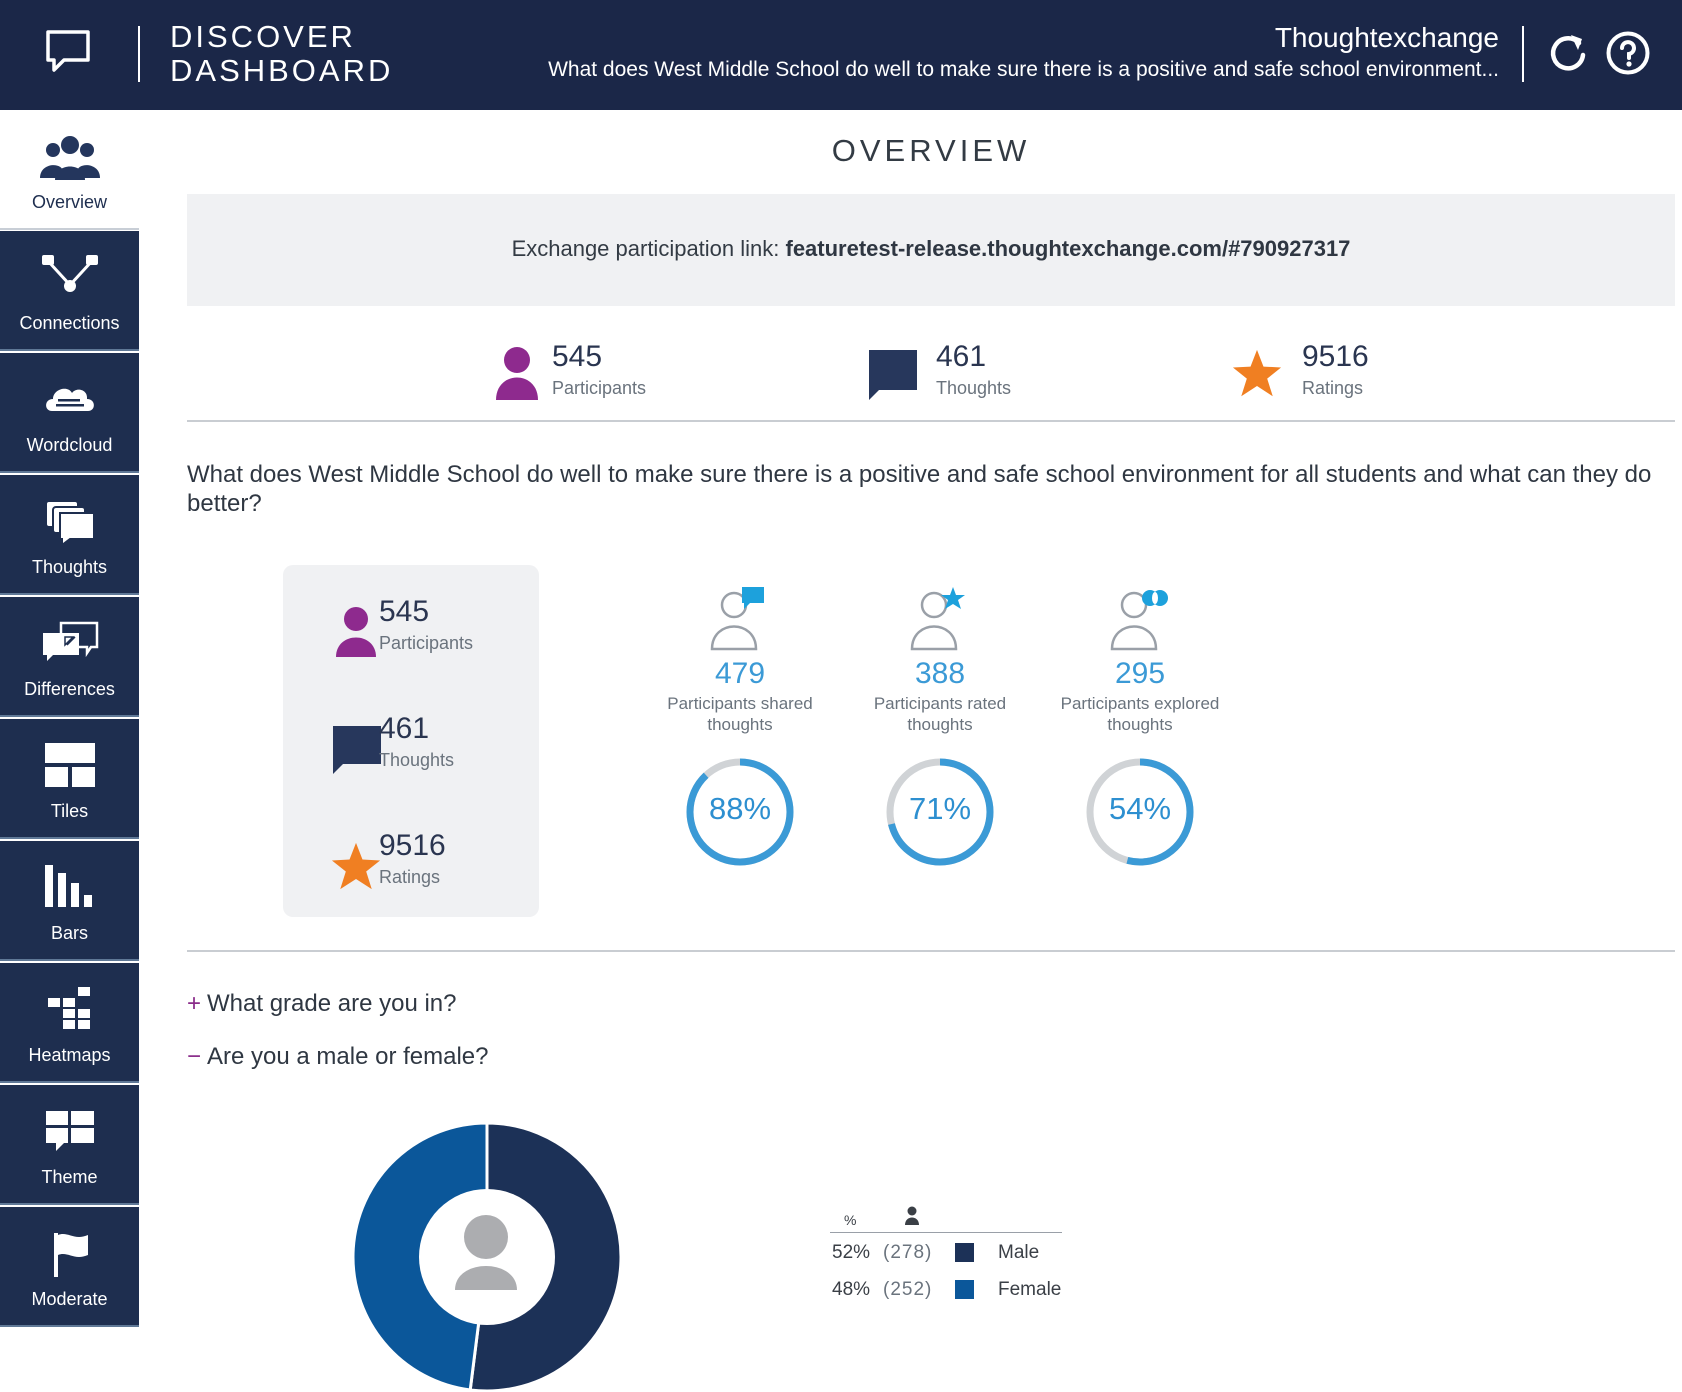 The width and height of the screenshot is (1682, 1392). Describe the element at coordinates (648, 248) in the screenshot. I see `link-label: Exchange participation link:` at that location.